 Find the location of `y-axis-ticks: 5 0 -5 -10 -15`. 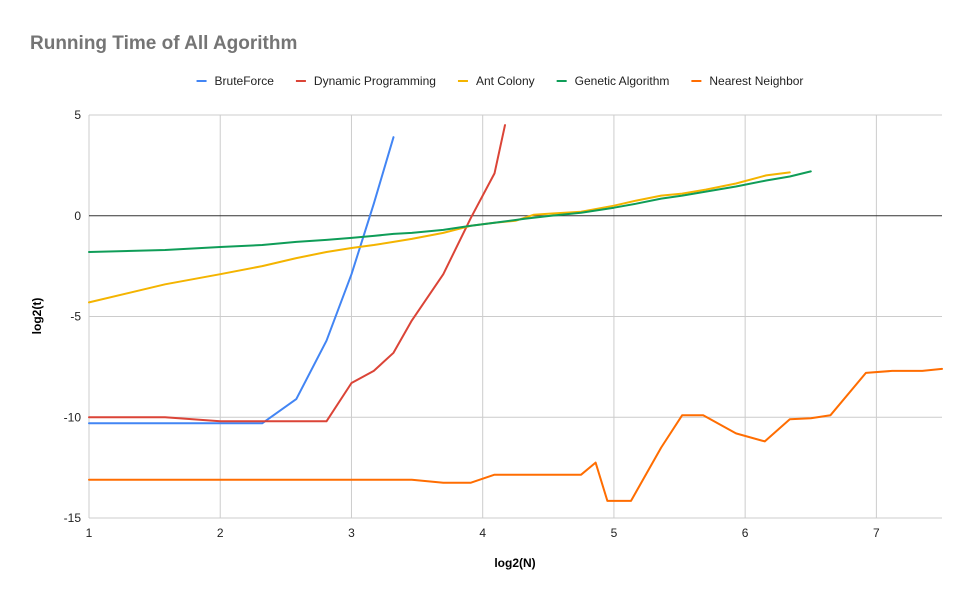

y-axis-ticks: 5 0 -5 -10 -15 is located at coordinates (73, 316).